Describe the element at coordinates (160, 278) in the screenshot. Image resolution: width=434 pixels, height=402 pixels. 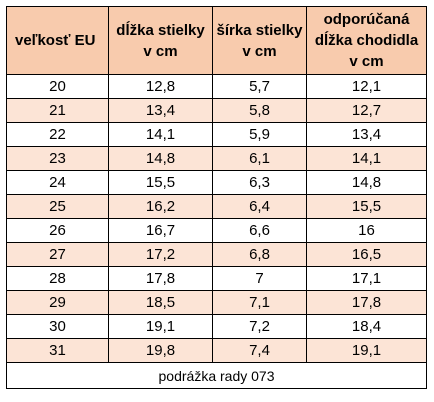
I see `cell-insole-length: 17,8` at that location.